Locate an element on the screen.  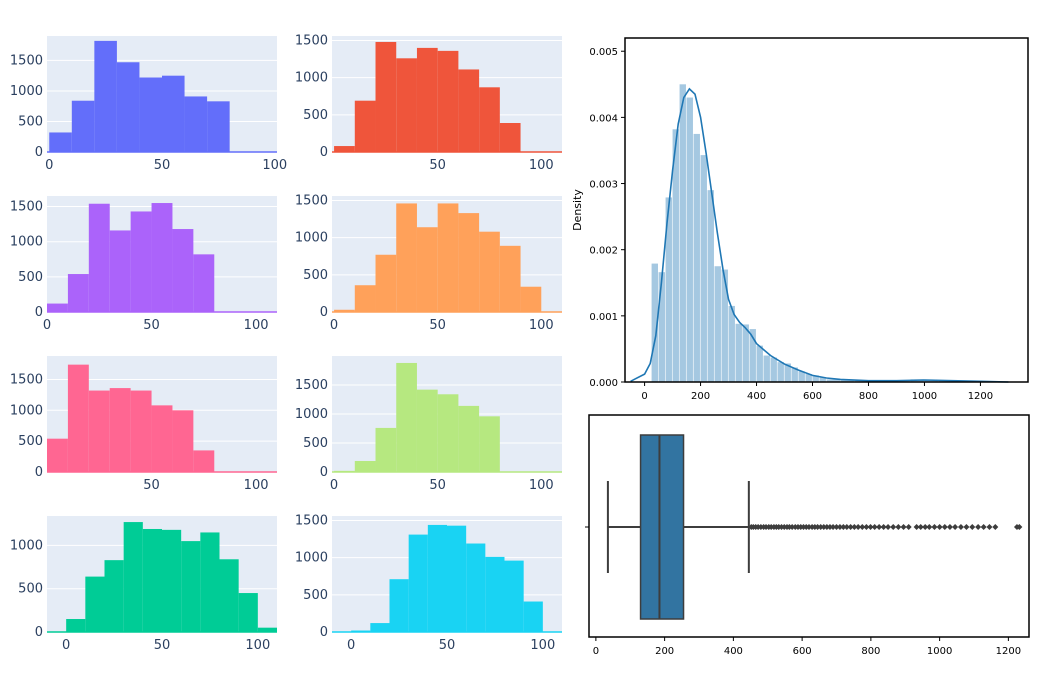
y-tick-label: 0.001 is located at coordinates (603, 317).